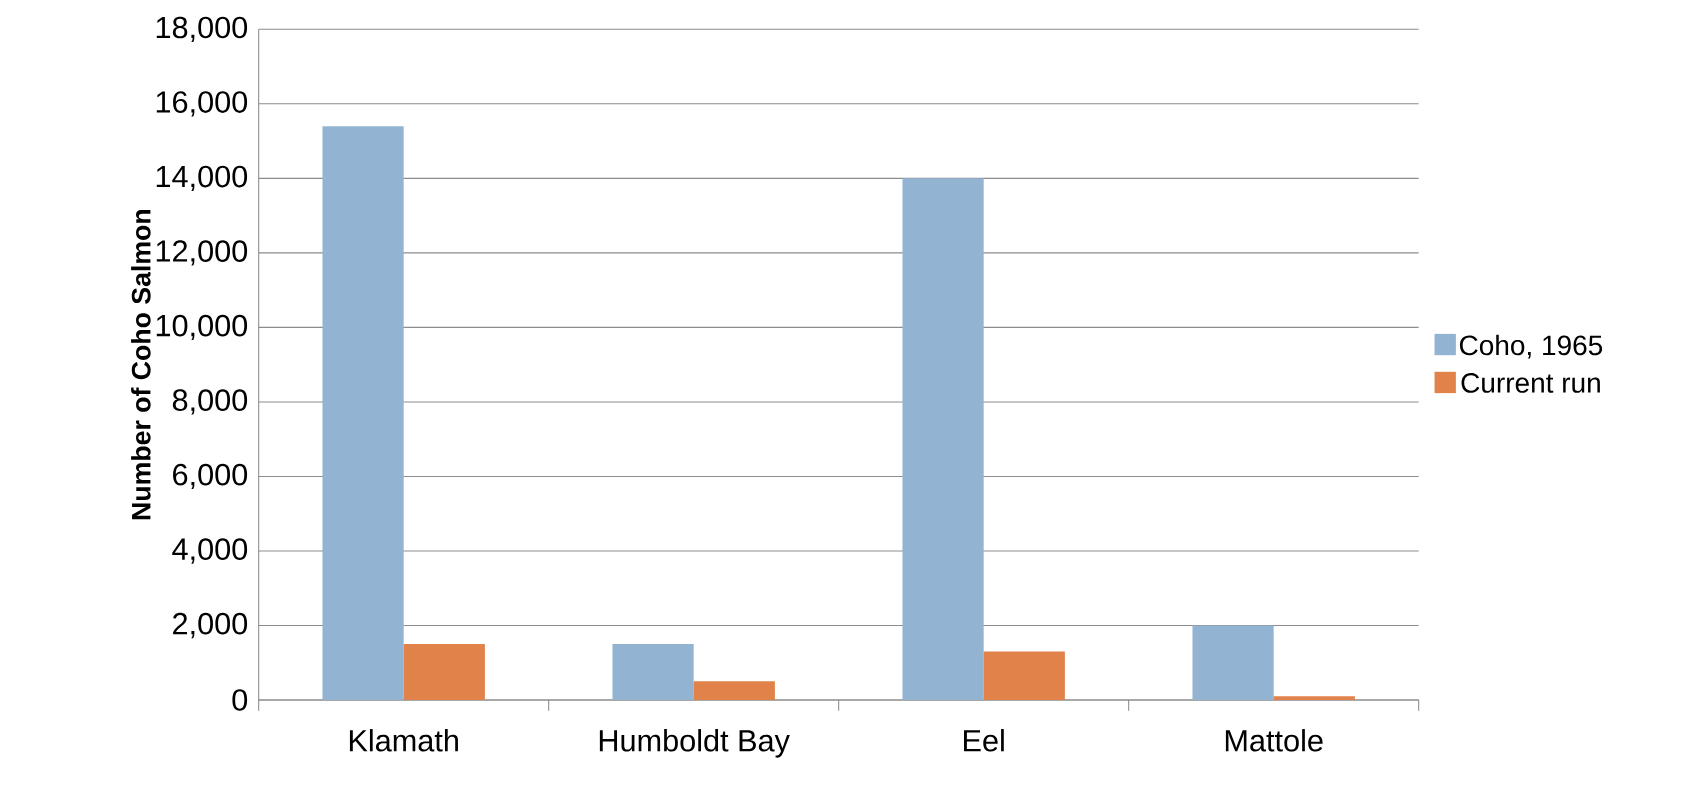 This screenshot has width=1708, height=791. What do you see at coordinates (1274, 740) in the screenshot?
I see `x-tick-label: Mattole` at bounding box center [1274, 740].